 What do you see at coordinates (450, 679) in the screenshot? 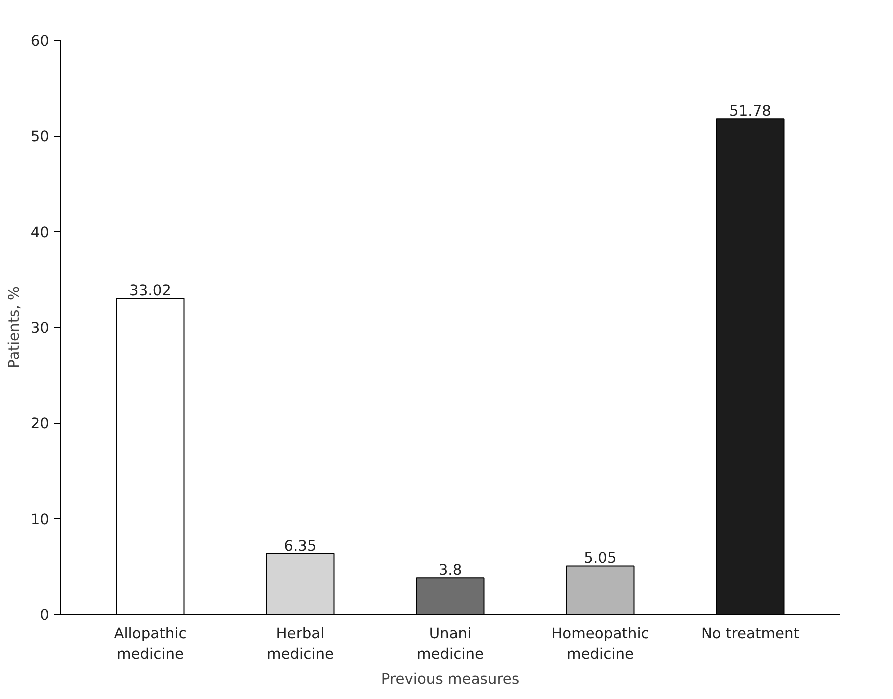
I see `x-axis-title: Previous measures` at bounding box center [450, 679].